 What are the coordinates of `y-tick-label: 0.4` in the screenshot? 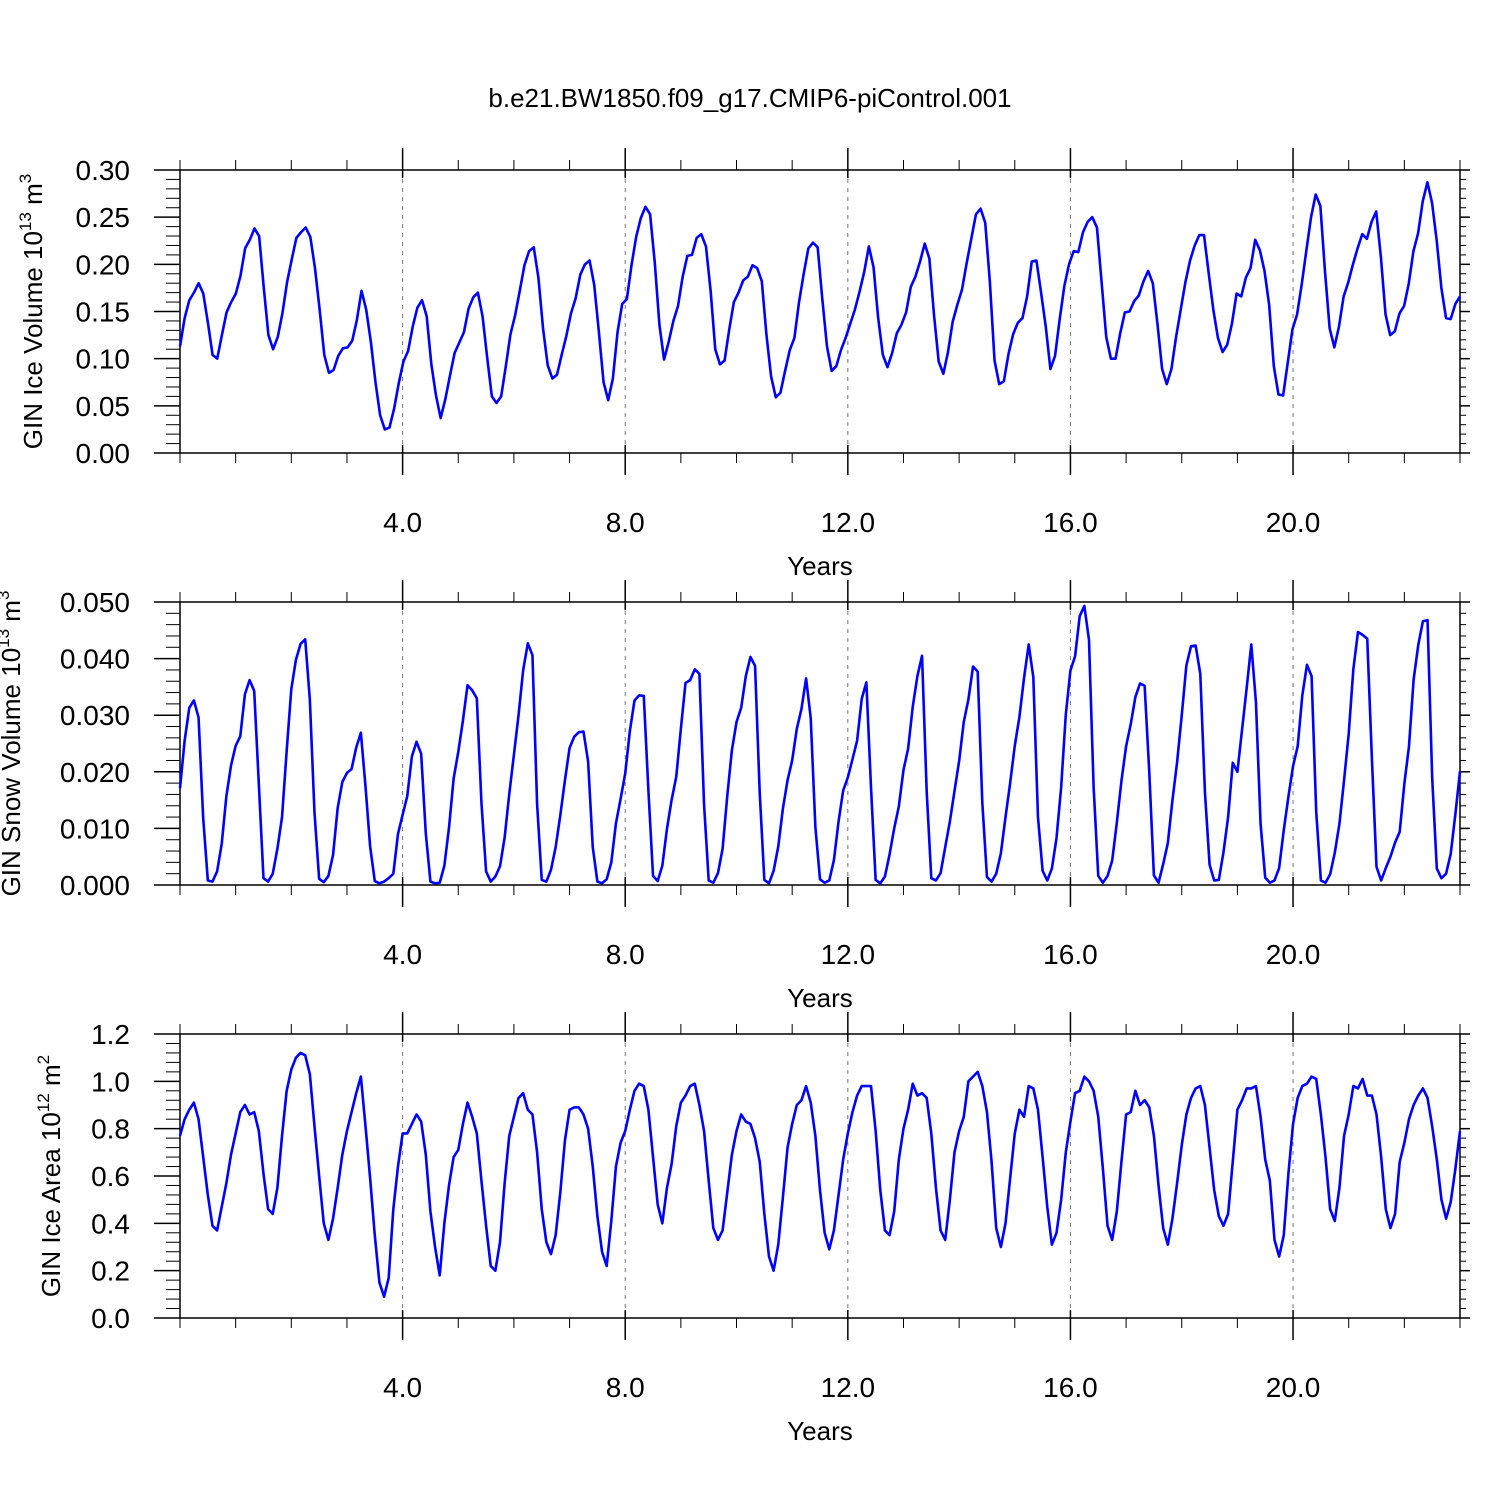 It's located at (110, 1223).